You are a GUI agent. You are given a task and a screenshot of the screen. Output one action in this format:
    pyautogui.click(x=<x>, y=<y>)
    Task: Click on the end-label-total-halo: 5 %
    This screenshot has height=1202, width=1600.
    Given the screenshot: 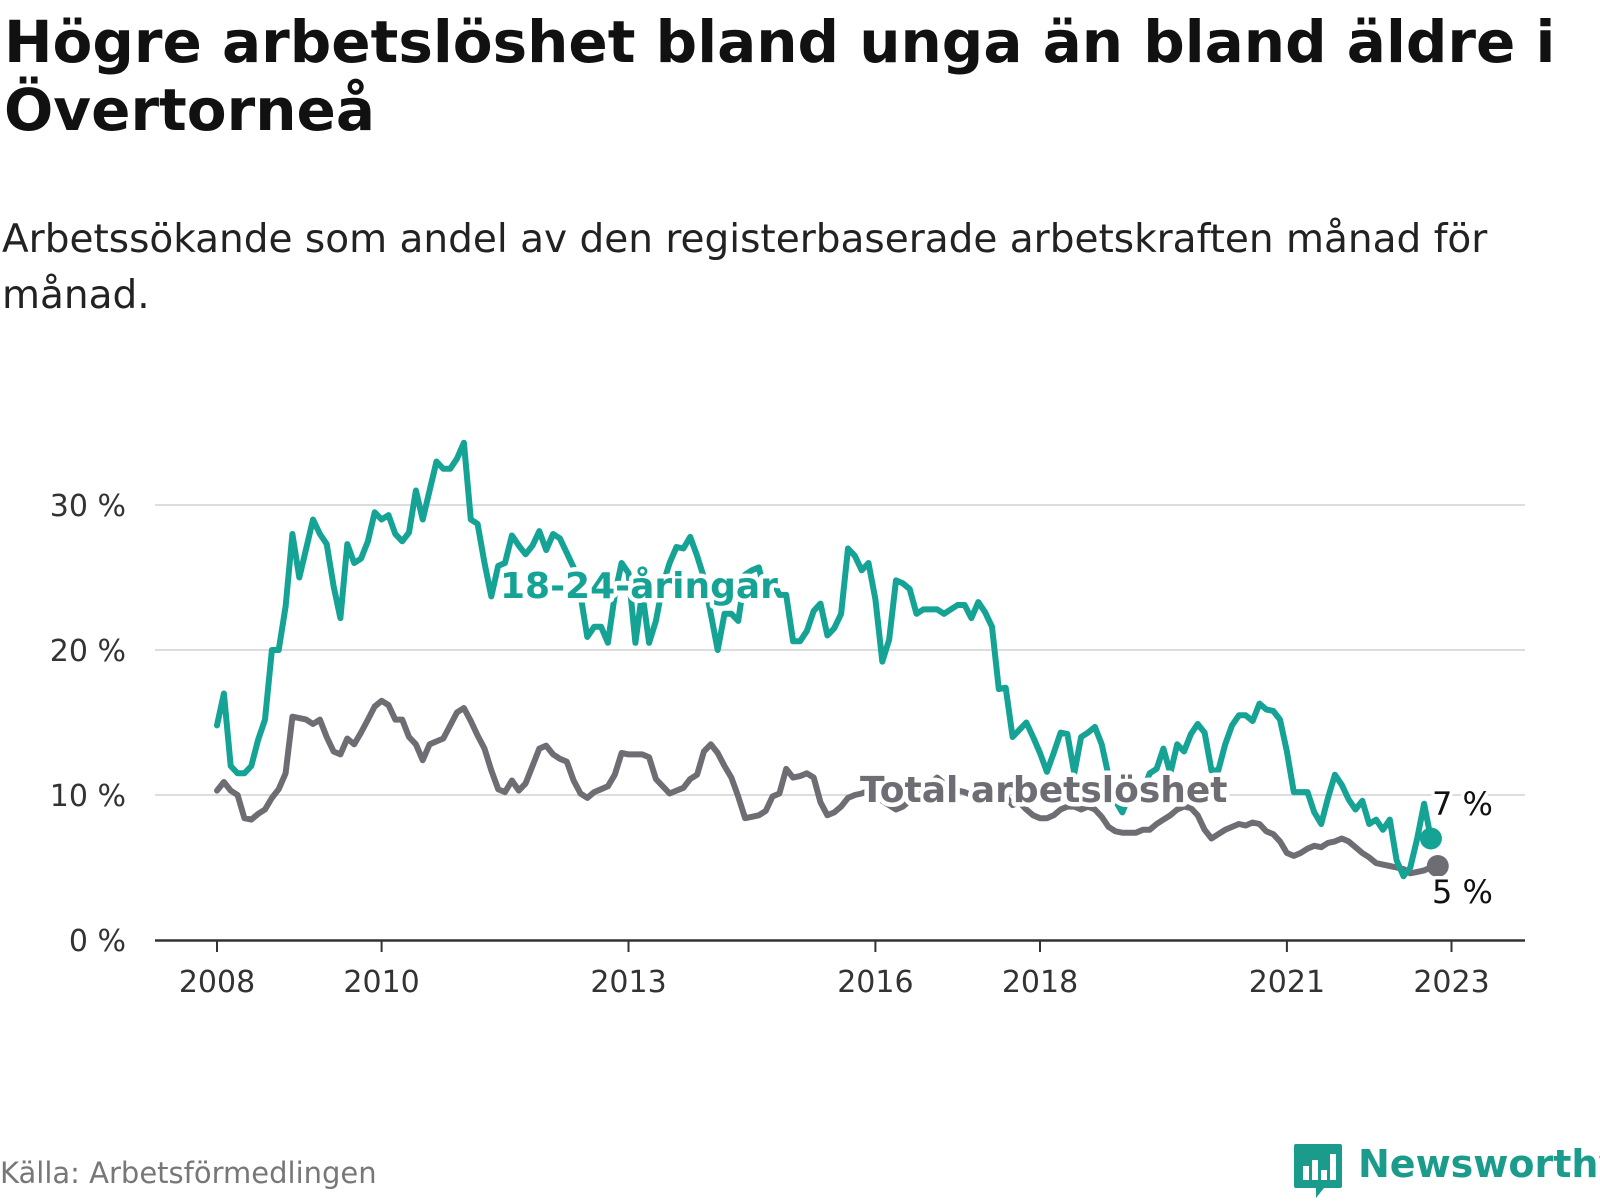 What is the action you would take?
    pyautogui.click(x=1462, y=892)
    